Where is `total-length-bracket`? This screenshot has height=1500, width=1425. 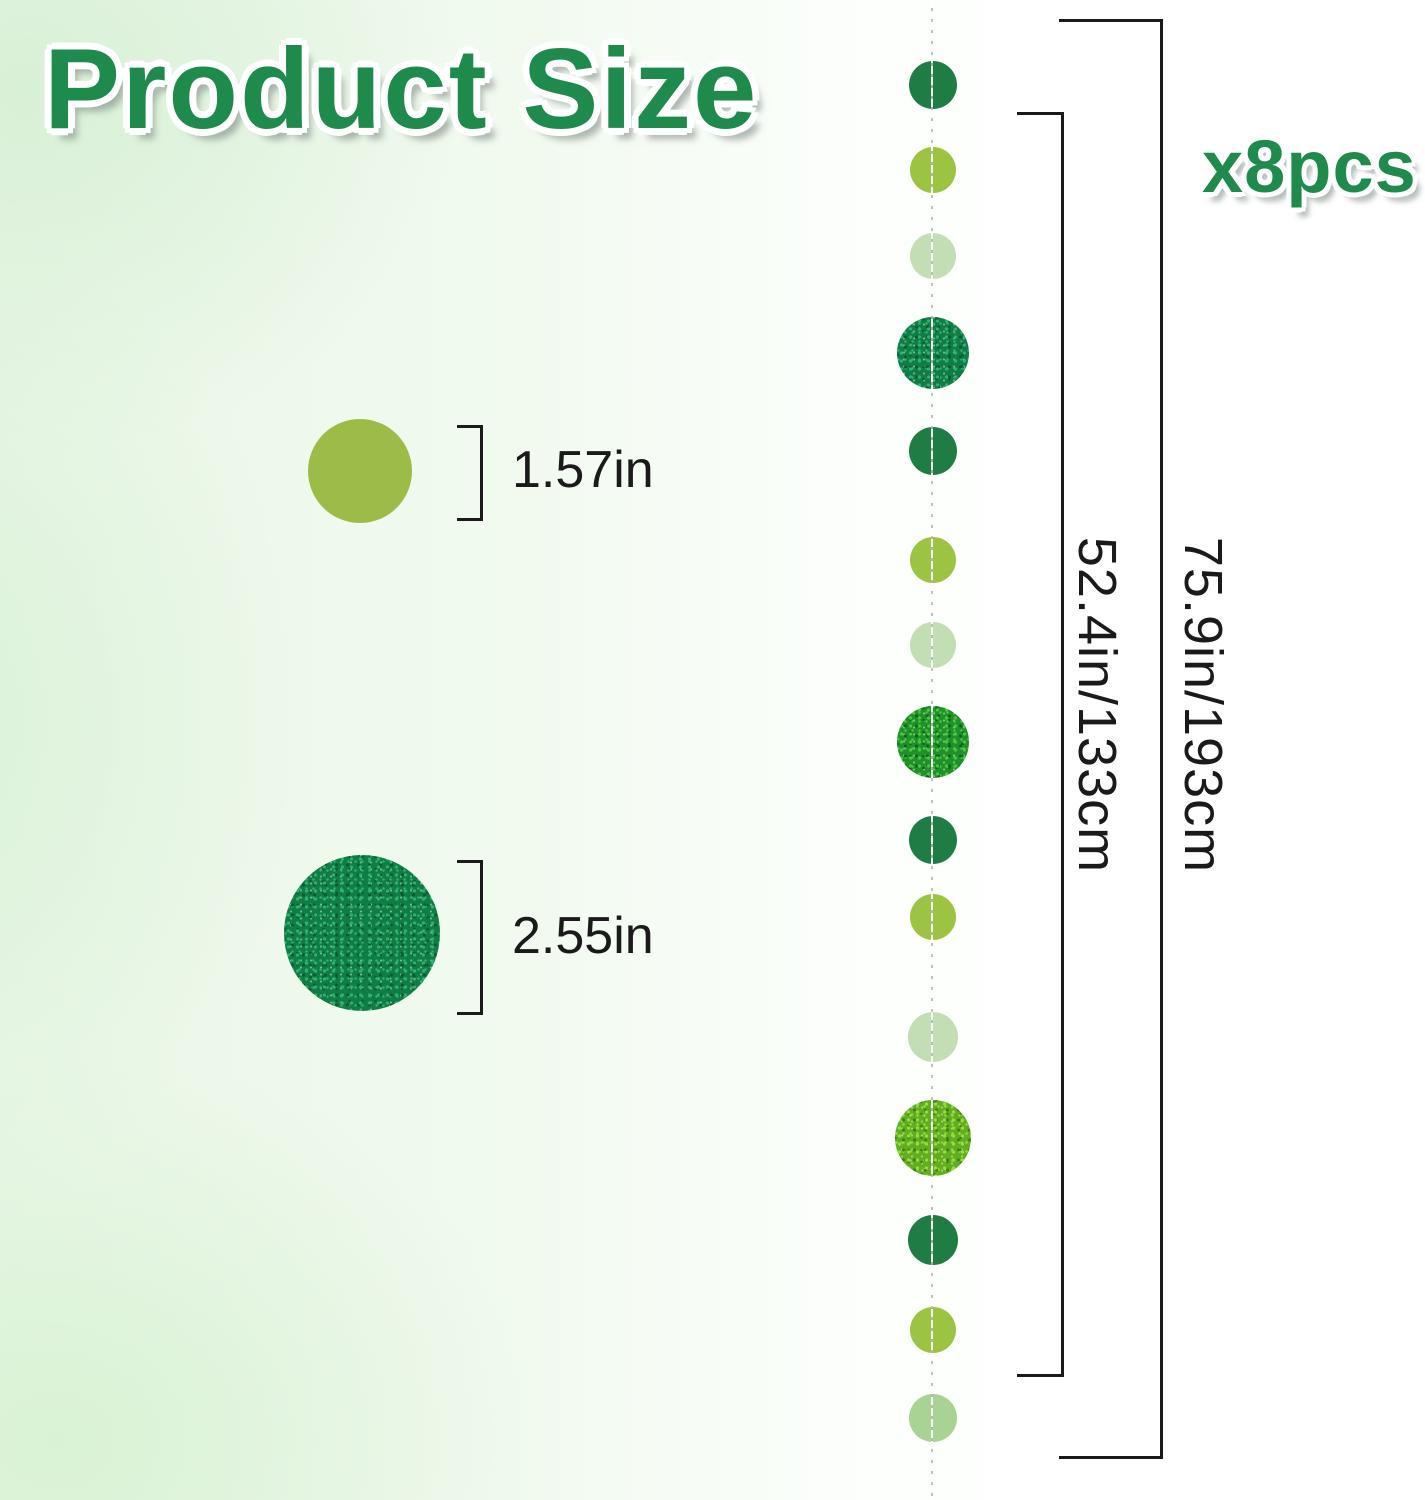
total-length-bracket is located at coordinates (1111, 739).